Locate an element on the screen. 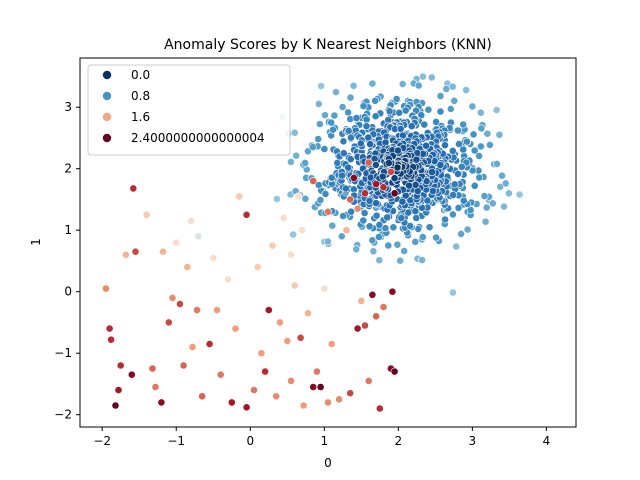 The image size is (640, 480). x-tick-label: −1 is located at coordinates (176, 441).